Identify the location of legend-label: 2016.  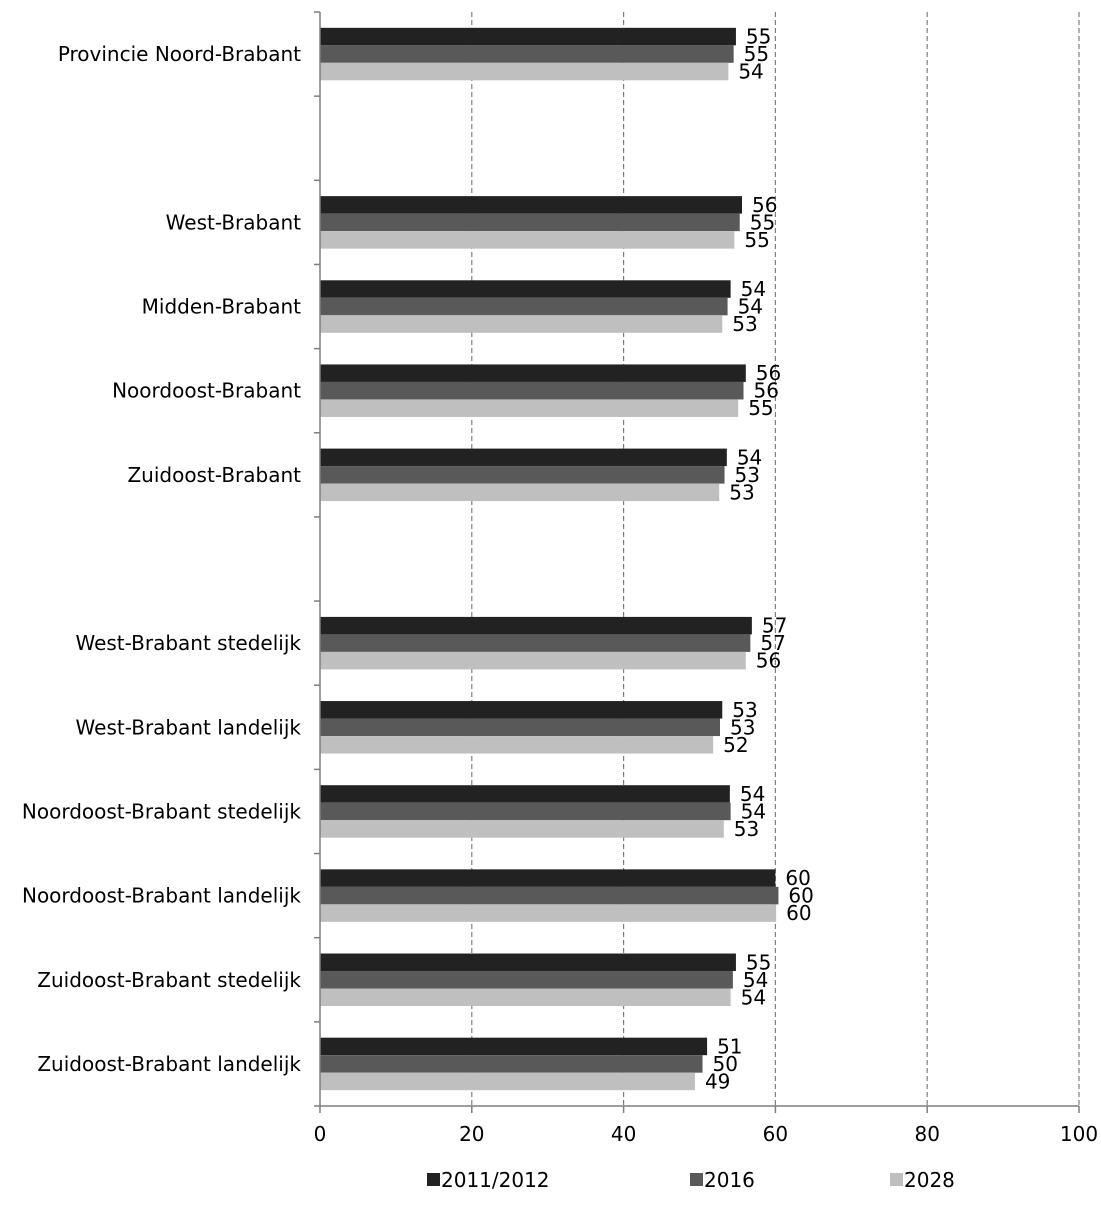
(729, 1180).